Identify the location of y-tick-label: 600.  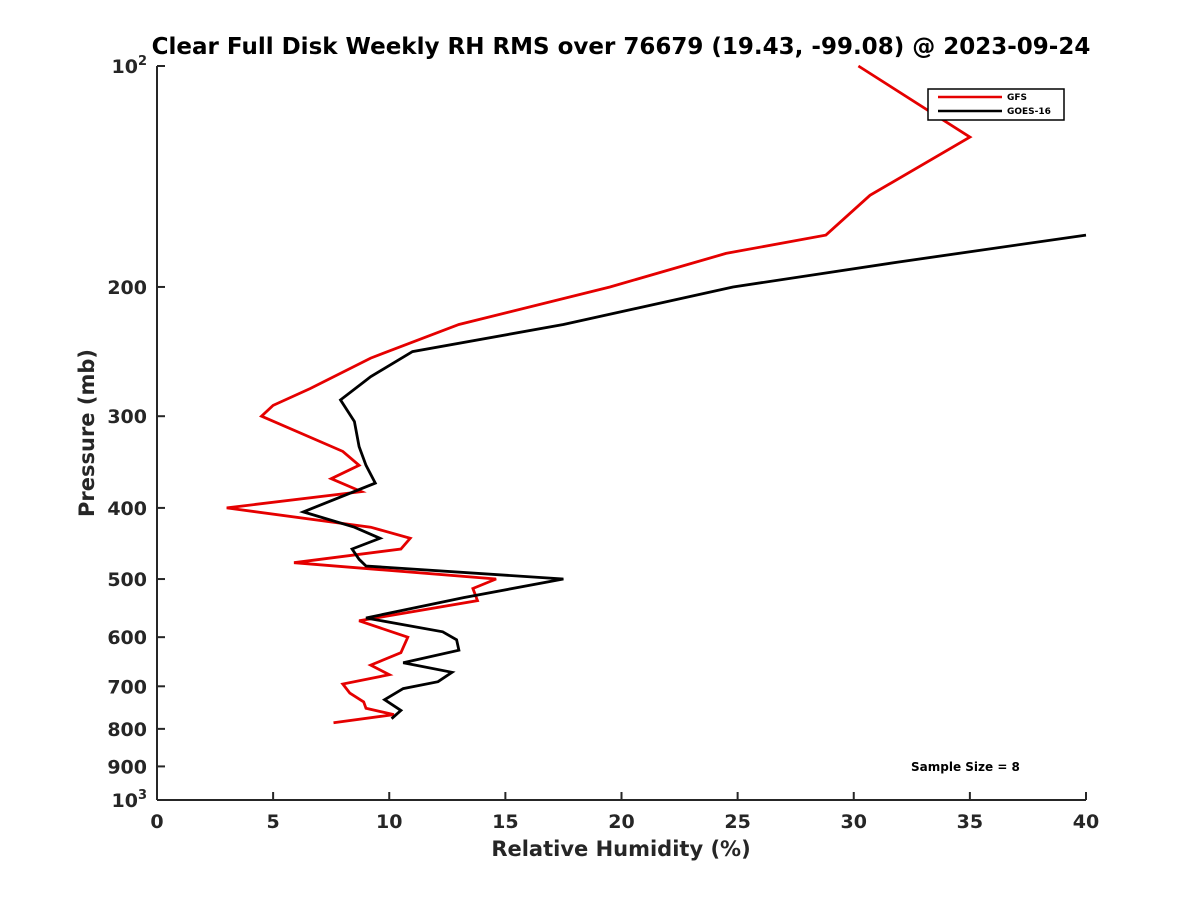
(127, 638).